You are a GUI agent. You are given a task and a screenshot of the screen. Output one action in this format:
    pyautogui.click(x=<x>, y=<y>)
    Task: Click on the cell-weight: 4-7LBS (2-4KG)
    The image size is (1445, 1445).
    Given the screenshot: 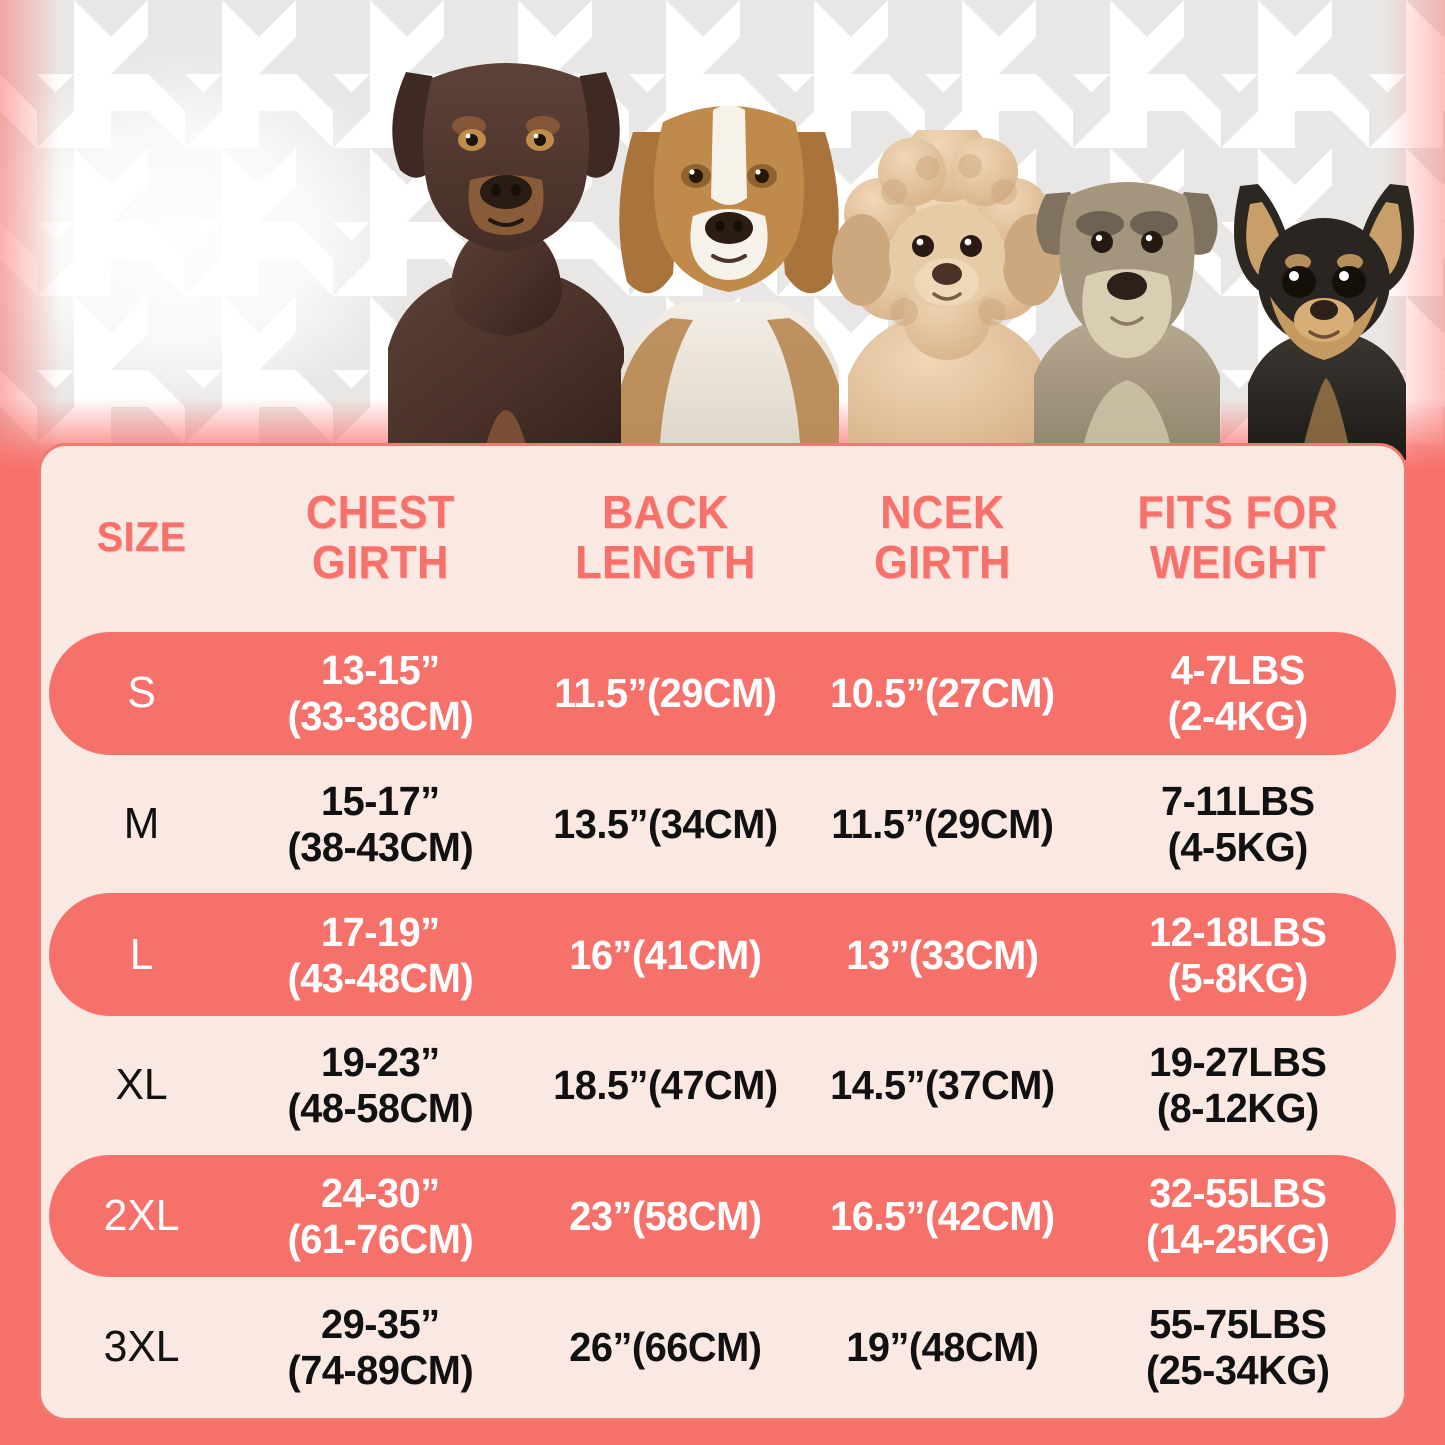 What is the action you would take?
    pyautogui.click(x=1238, y=693)
    